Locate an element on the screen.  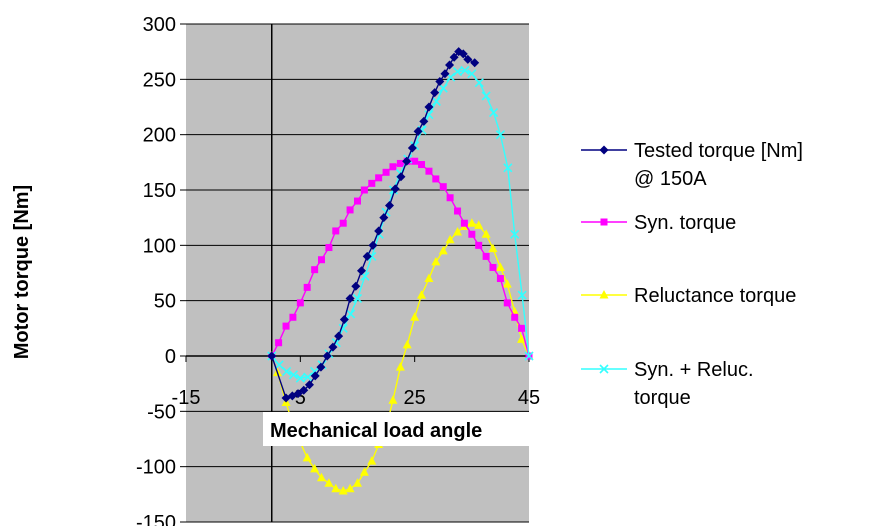
y-tick-label-4: 100 is located at coordinates (159, 246).